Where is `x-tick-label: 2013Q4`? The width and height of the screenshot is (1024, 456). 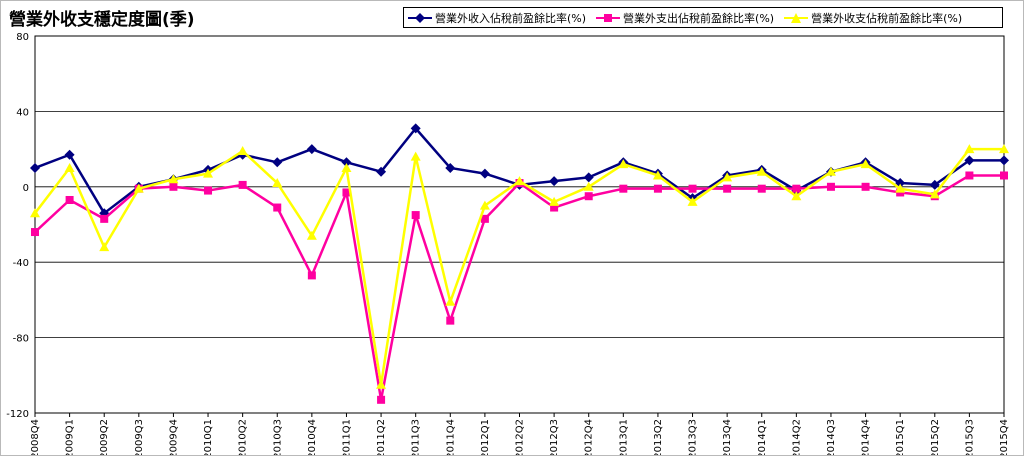
x-tick-label: 2013Q4 is located at coordinates (727, 437).